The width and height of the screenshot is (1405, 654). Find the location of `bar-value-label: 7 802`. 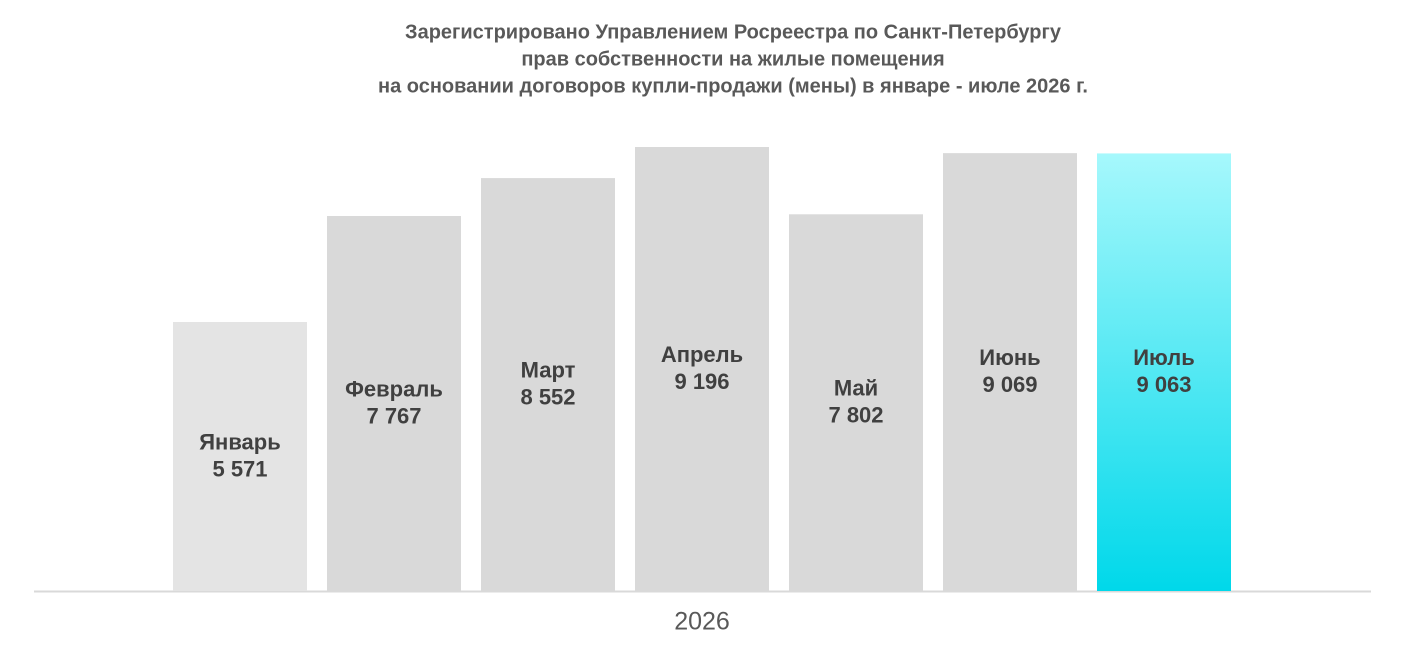

bar-value-label: 7 802 is located at coordinates (855, 414).